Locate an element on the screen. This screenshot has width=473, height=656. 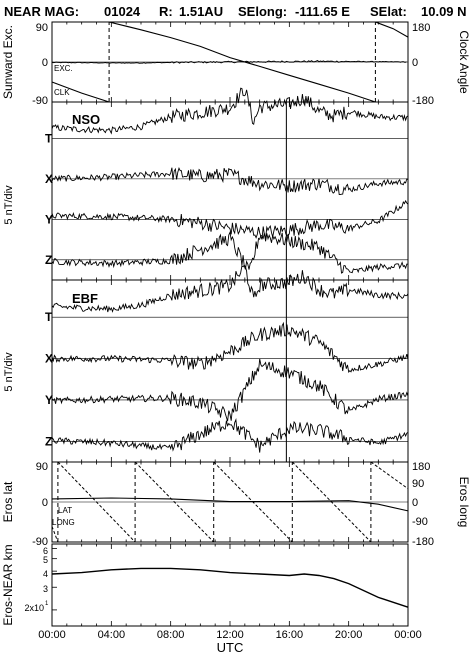
exc-tick-label: 90 is located at coordinates (42, 28).